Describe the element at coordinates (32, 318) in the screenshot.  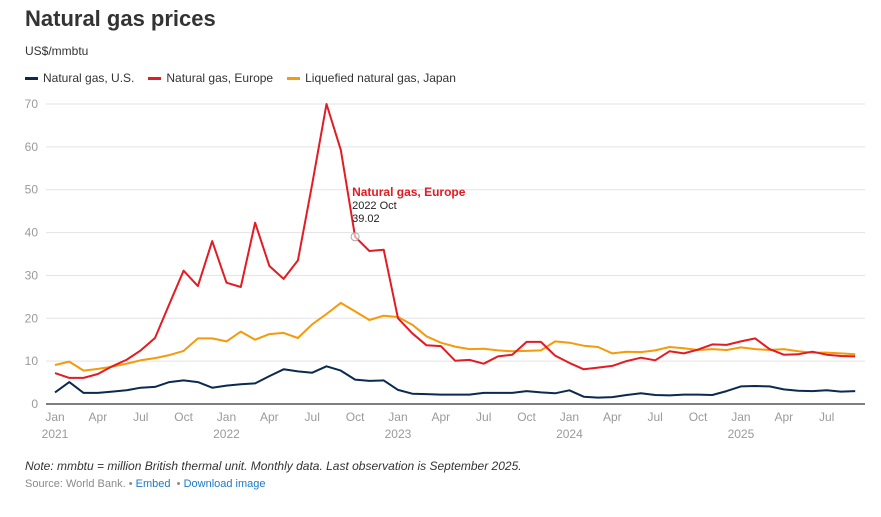
I see `y-tick-label: 20` at that location.